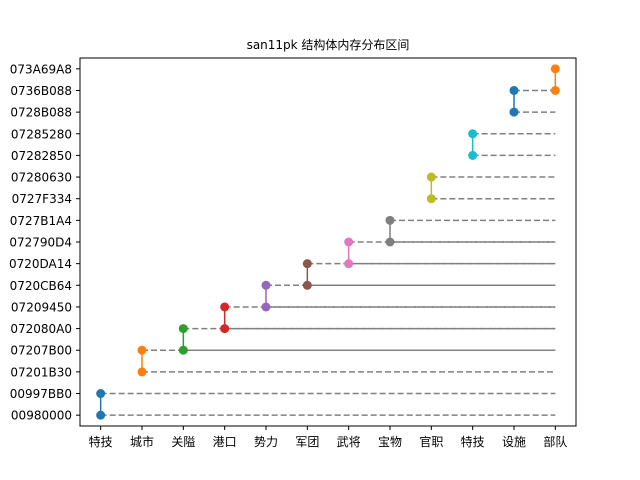  Describe the element at coordinates (41, 113) in the screenshot. I see `y-tick-label: 0728B088` at that location.